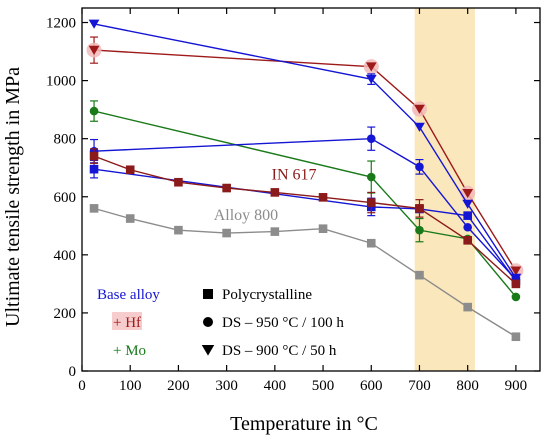  Describe the element at coordinates (323, 386) in the screenshot. I see `x-tick-label: 500` at that location.